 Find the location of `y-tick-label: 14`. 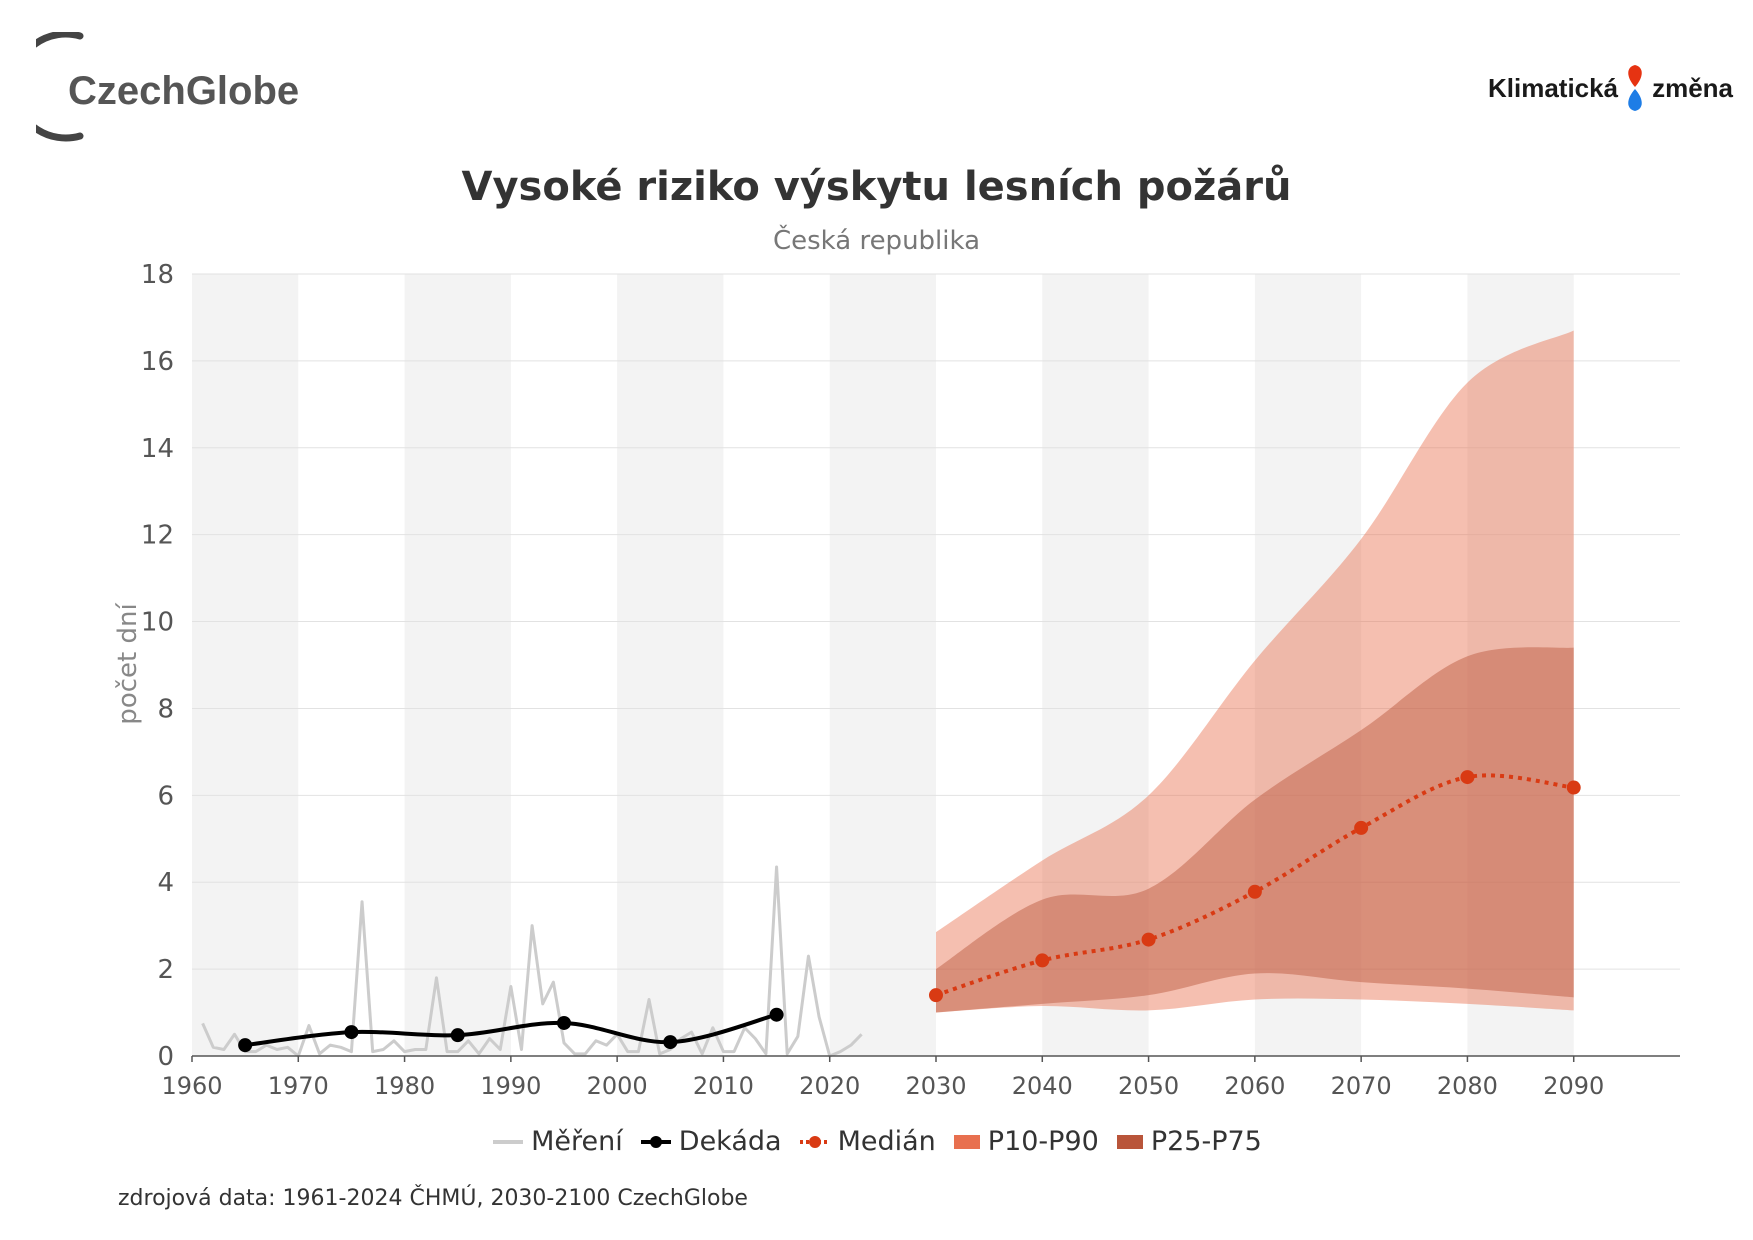

y-tick-label: 14 is located at coordinates (157, 449).